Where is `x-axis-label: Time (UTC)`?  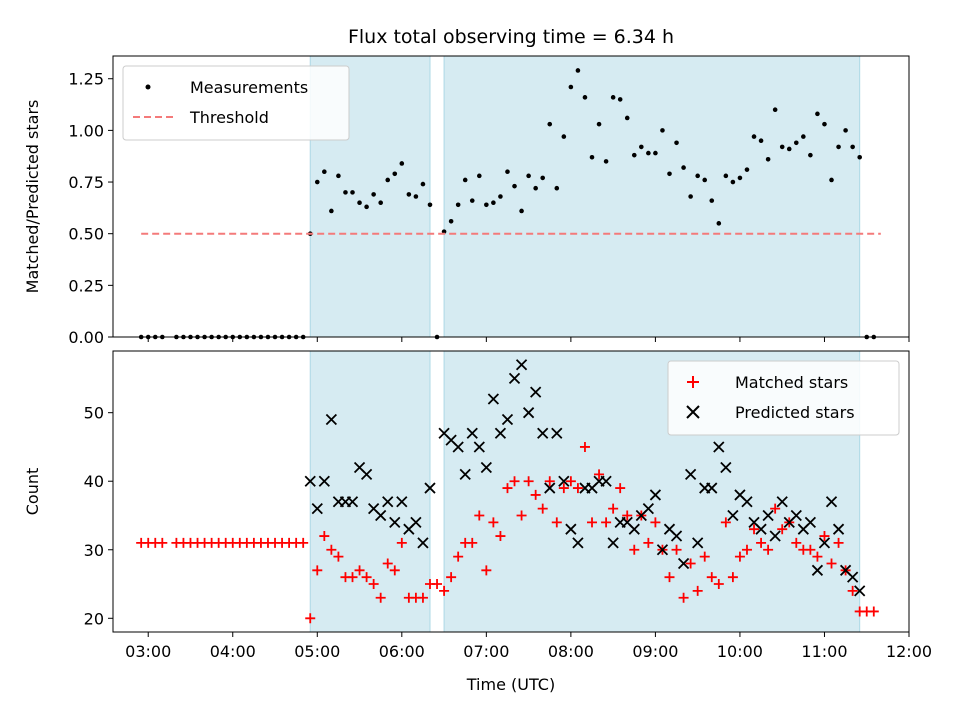
x-axis-label: Time (UTC) is located at coordinates (510, 684).